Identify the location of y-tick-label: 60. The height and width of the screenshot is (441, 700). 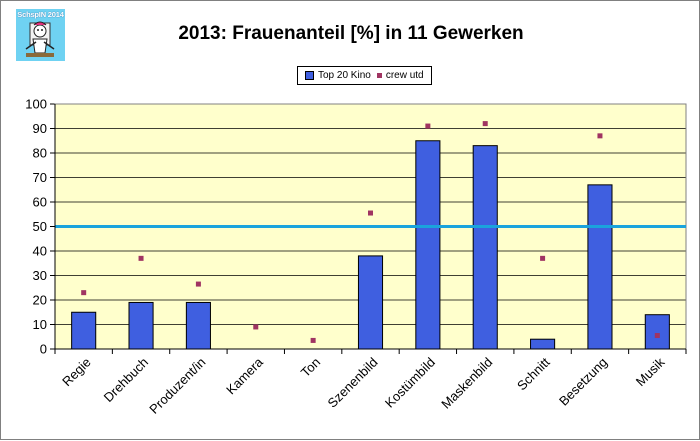
(40, 202).